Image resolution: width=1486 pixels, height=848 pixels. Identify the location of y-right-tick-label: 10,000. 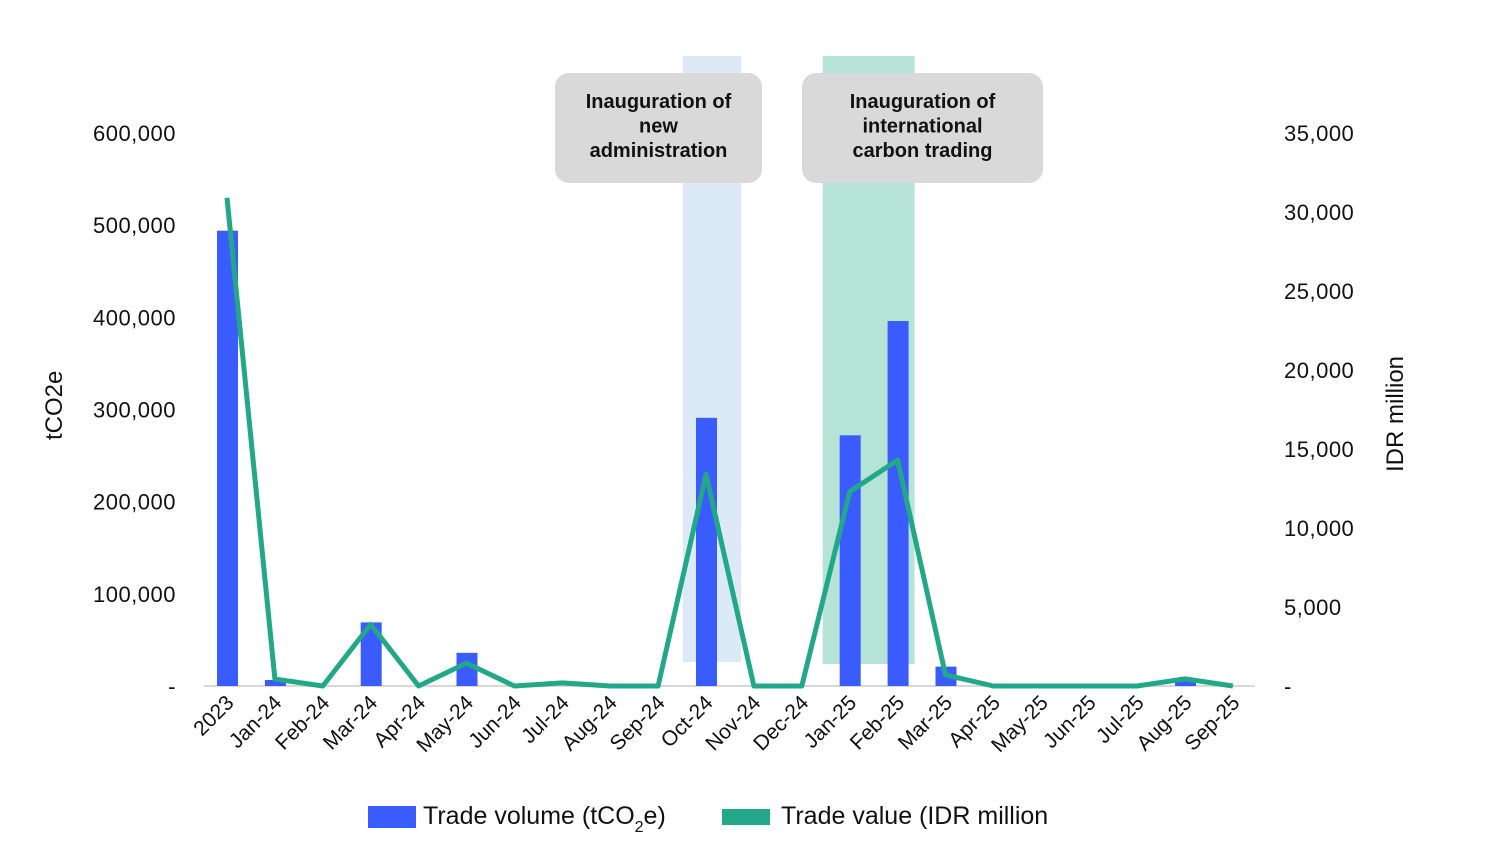
(1319, 528).